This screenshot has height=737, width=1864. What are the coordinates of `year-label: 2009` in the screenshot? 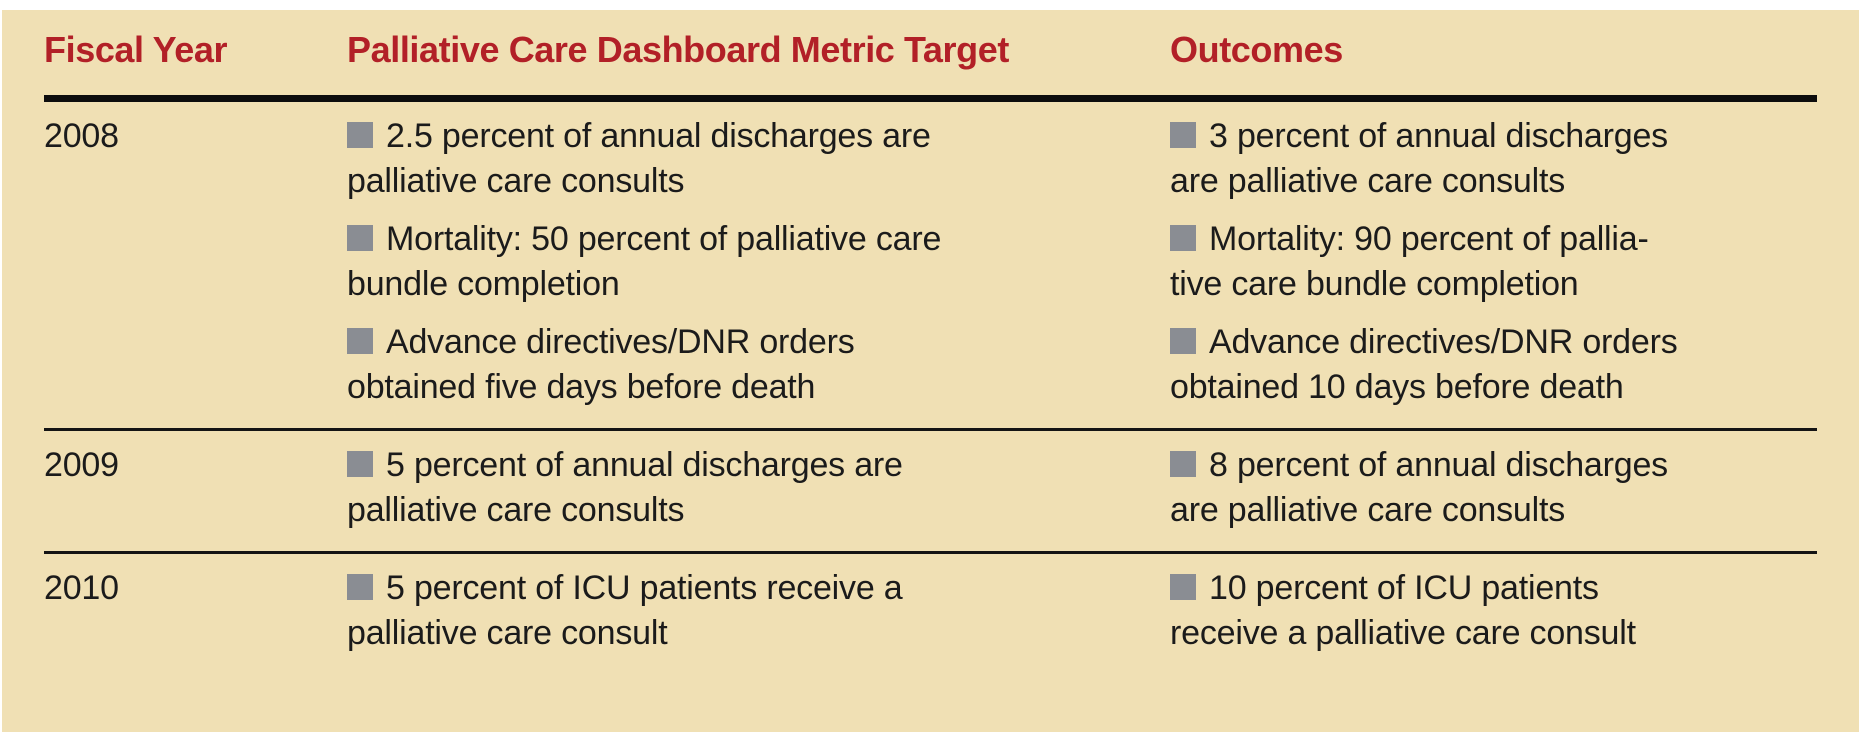 It's located at (81, 465).